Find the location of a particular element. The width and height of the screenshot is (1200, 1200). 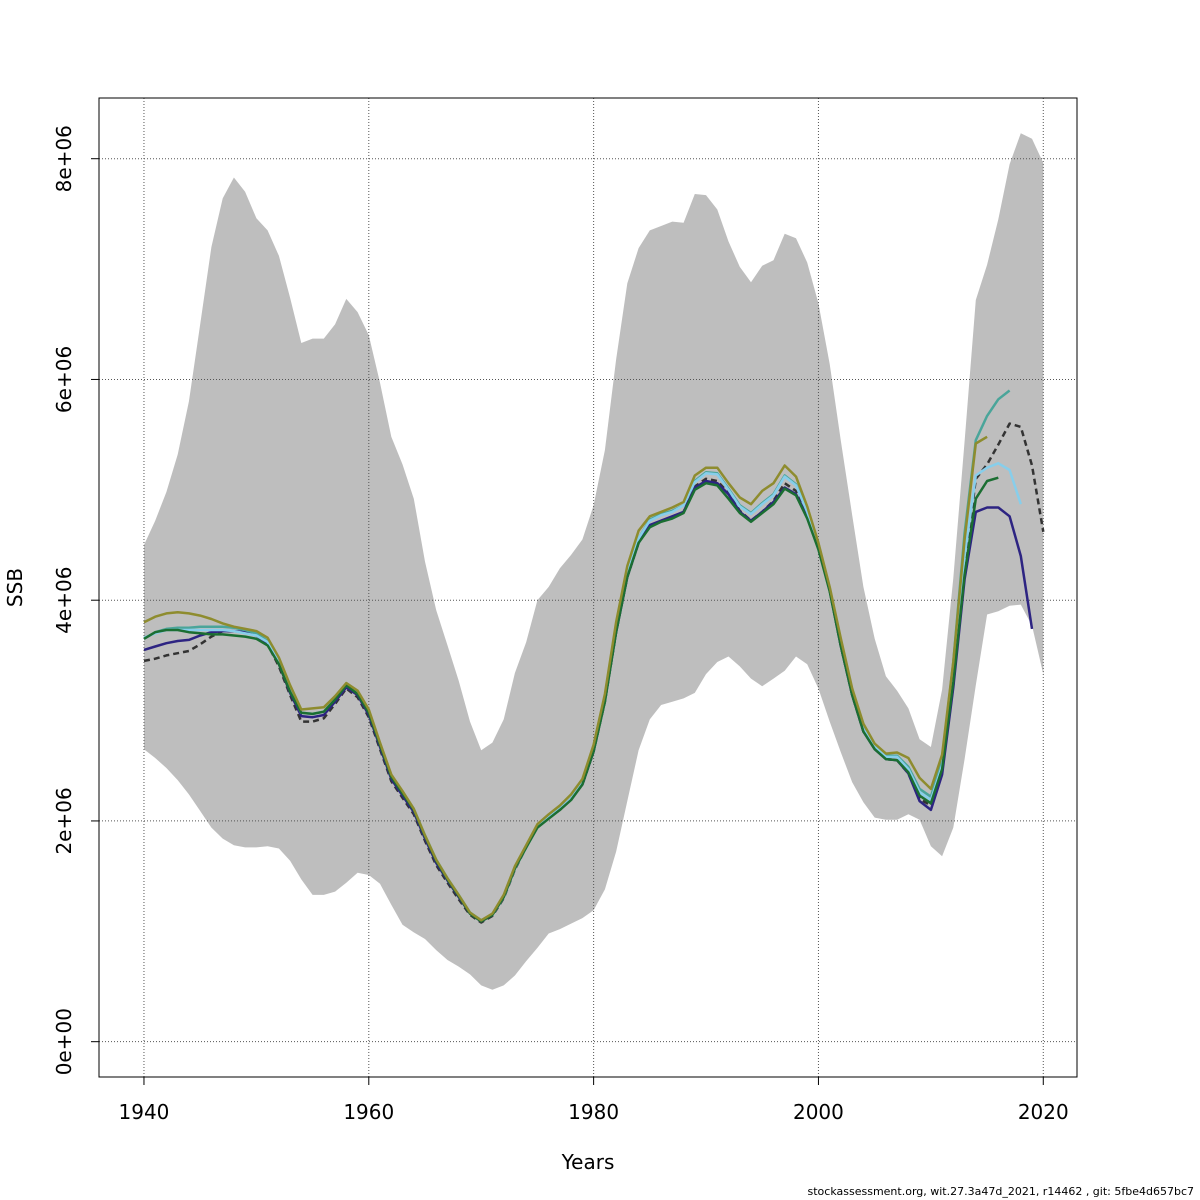

x-tick-label: 2020 is located at coordinates (1043, 1112).